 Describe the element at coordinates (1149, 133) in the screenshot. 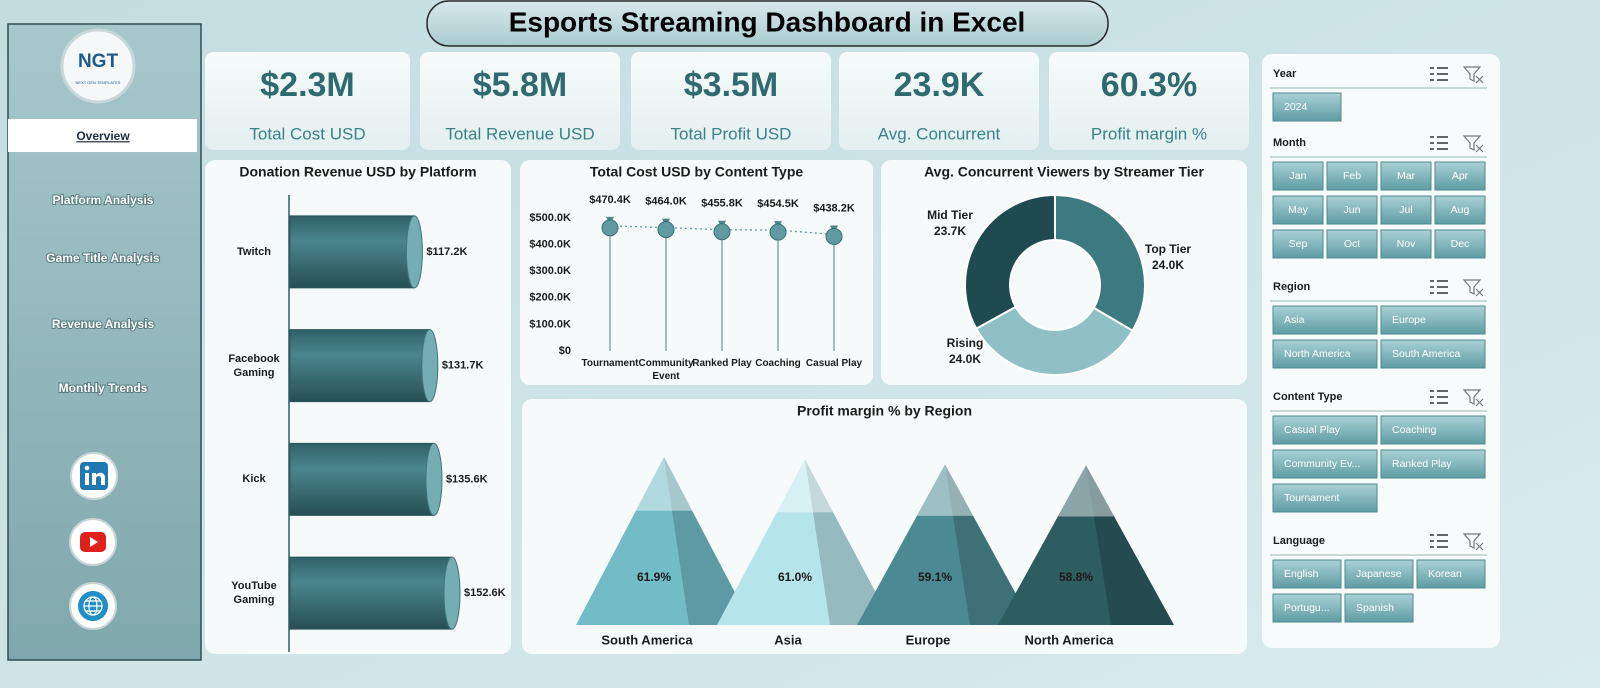

I see `kpi-label: Profit margin %` at that location.